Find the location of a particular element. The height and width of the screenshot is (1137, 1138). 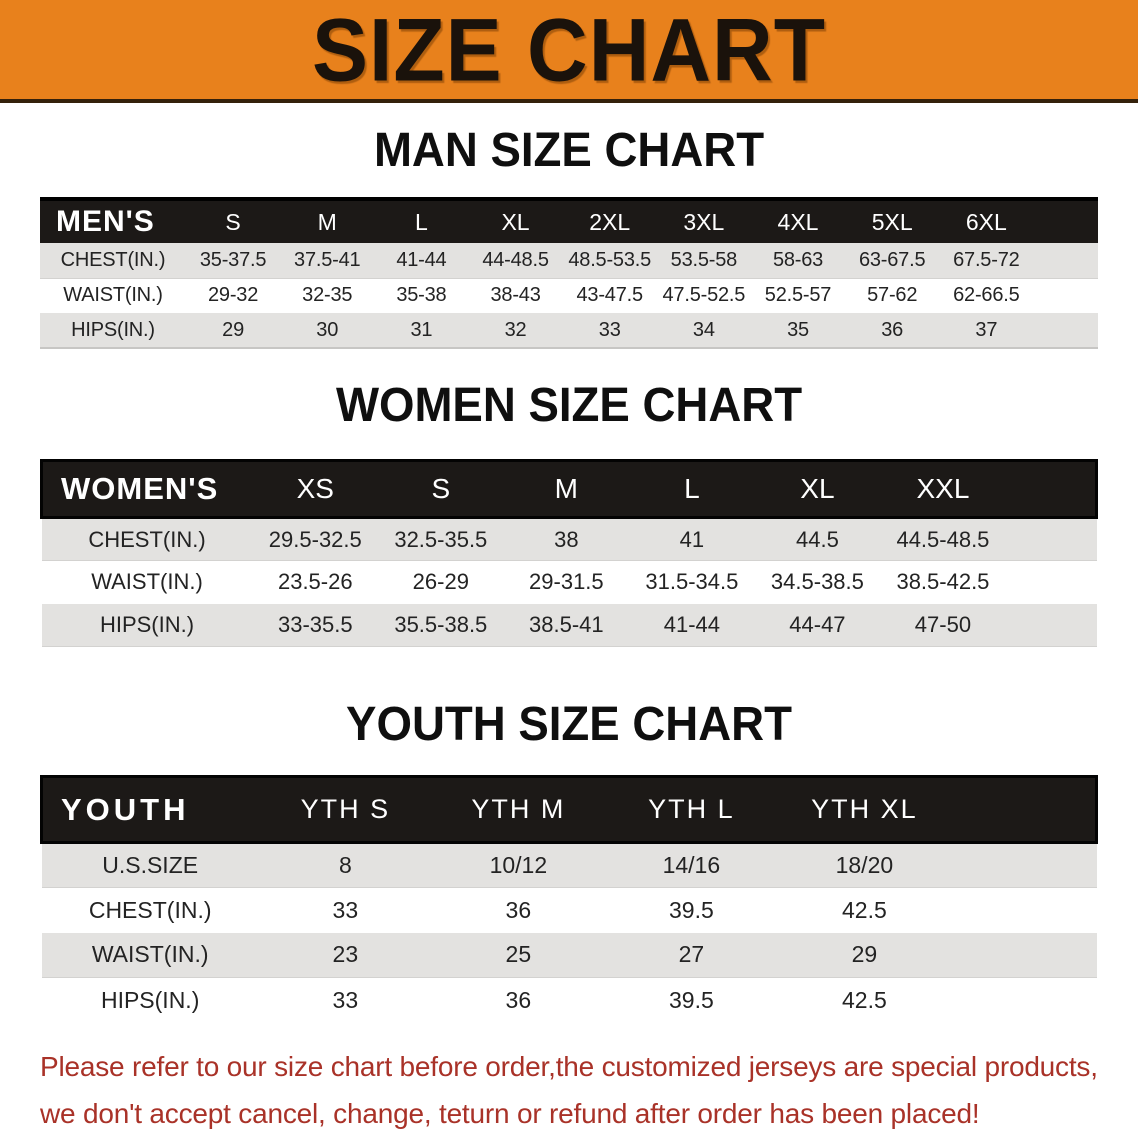

men-col-5xl: 5XL is located at coordinates (892, 220).